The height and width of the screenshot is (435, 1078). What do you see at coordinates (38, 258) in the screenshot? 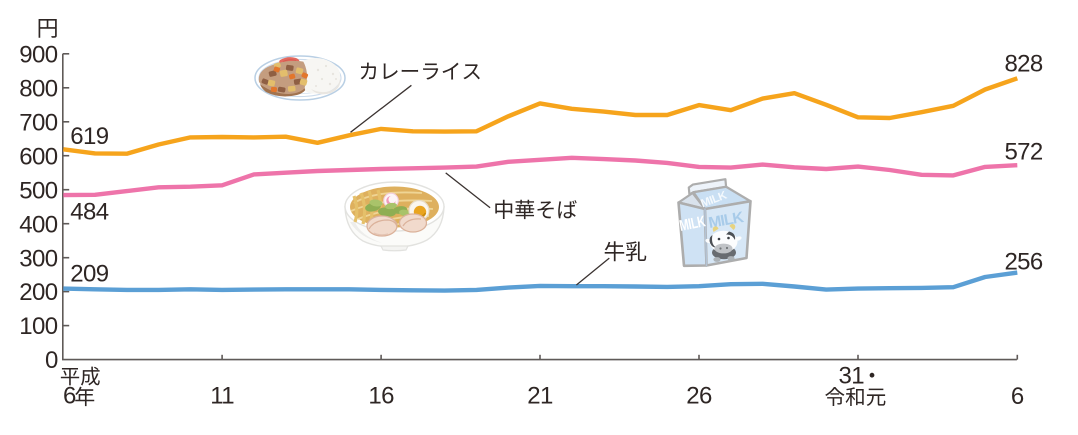
I see `svg-text: 300` at bounding box center [38, 258].